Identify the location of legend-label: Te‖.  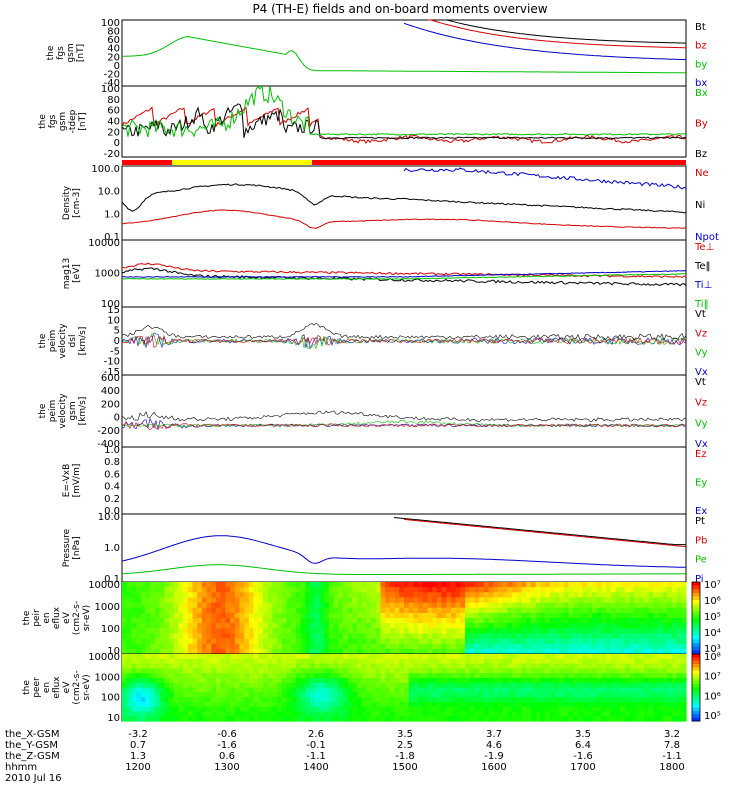
(702, 266).